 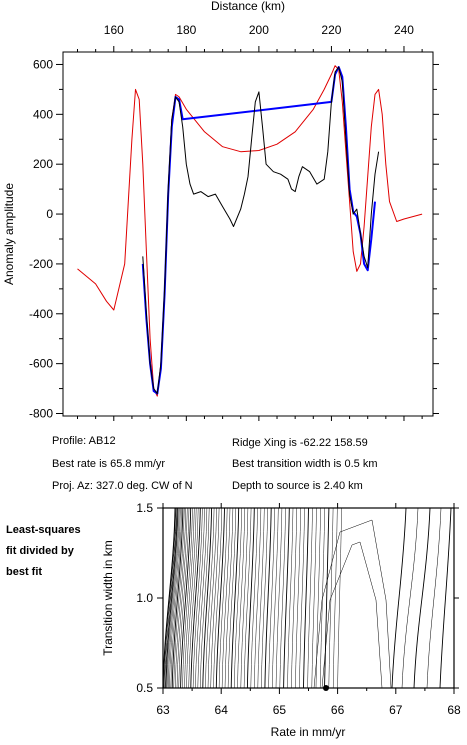 I want to click on y-tick-label: 600, so click(x=43, y=64).